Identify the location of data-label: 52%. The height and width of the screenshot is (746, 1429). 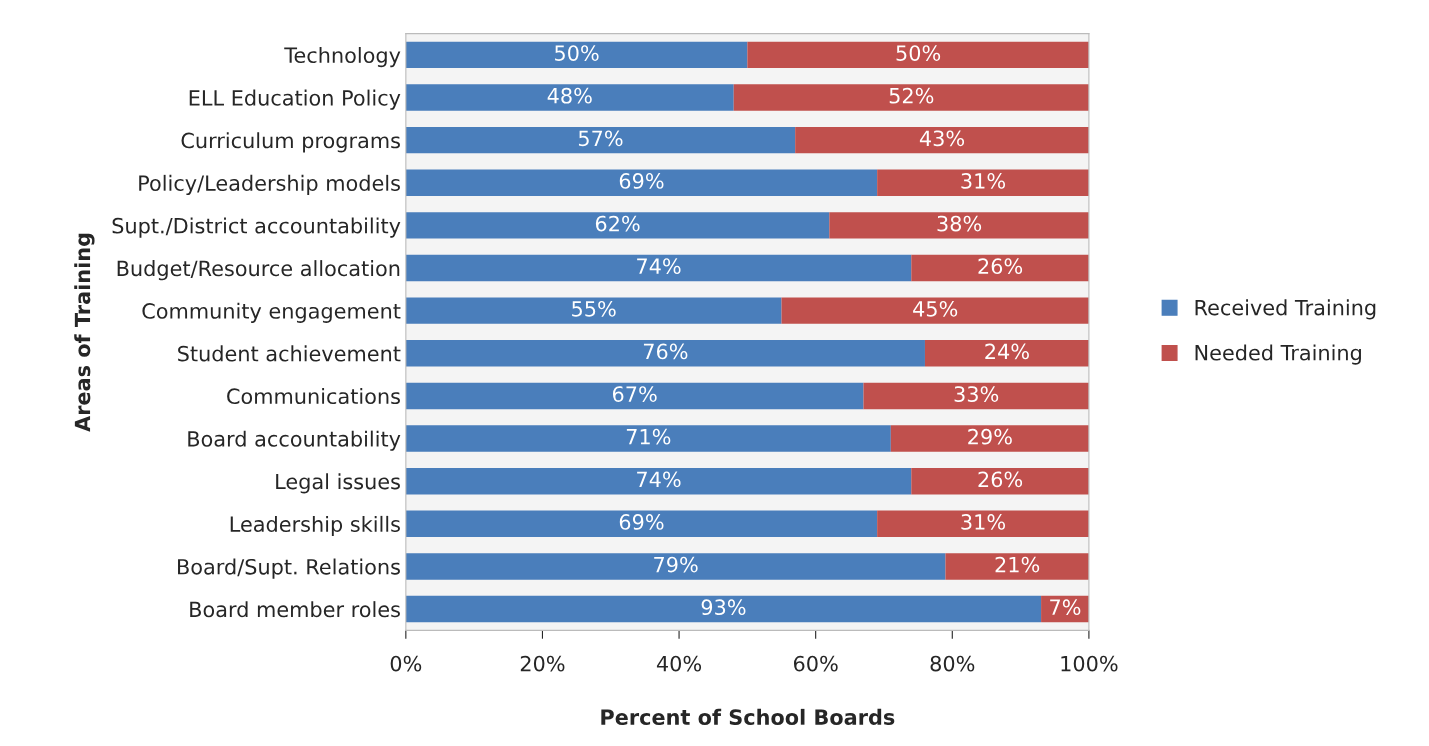
(911, 95).